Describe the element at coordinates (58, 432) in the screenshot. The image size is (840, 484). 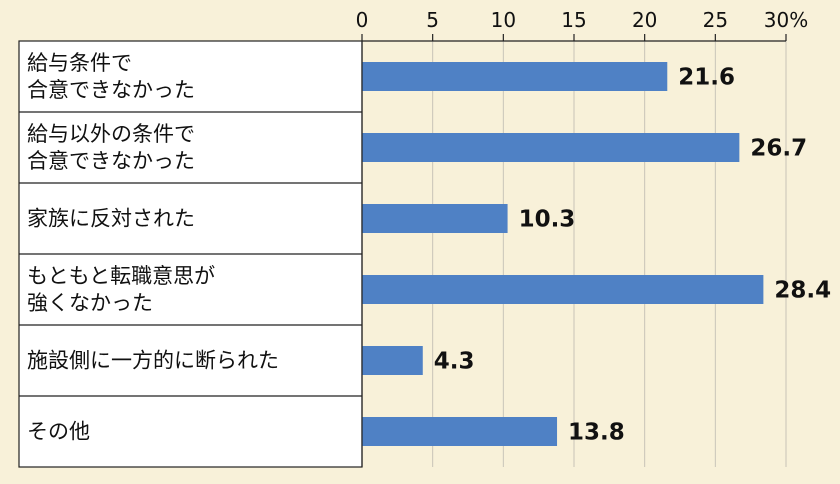
I see `category-label: その他` at that location.